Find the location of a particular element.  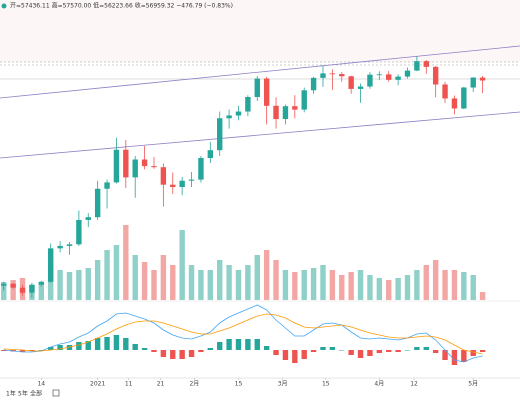

x-tick-label: 2021 is located at coordinates (97, 384).